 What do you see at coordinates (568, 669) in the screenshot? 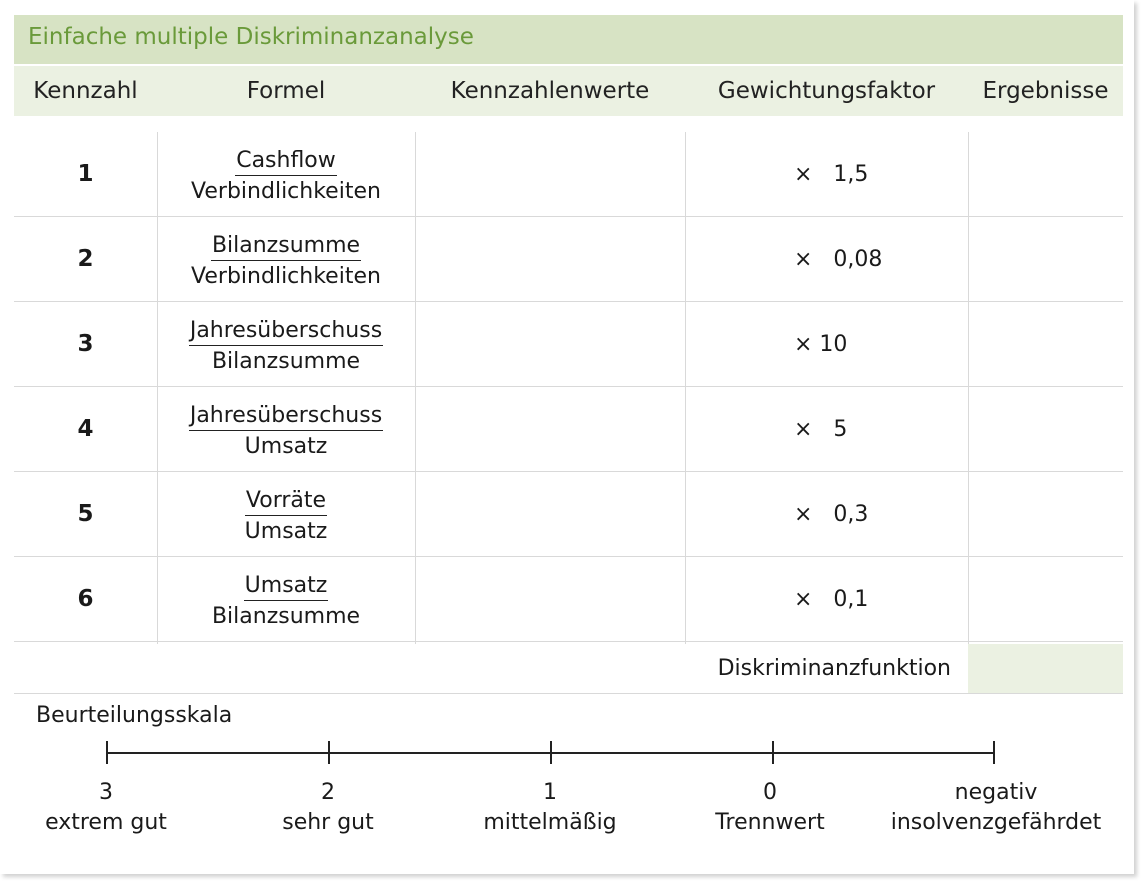
I see `diskriminanzfunktion-row: Diskriminanzfunktion` at bounding box center [568, 669].